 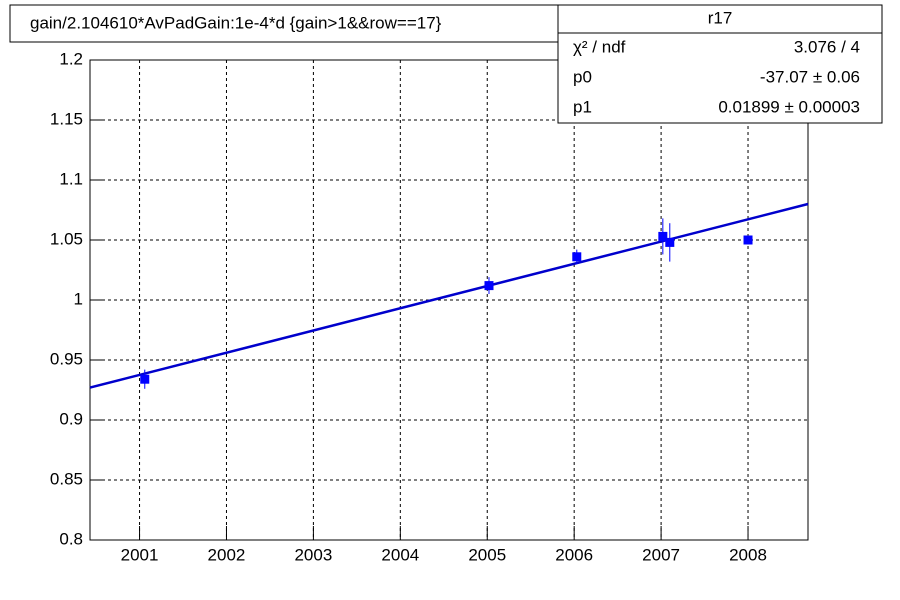 What do you see at coordinates (66, 238) in the screenshot?
I see `y-tick-label: 1.05` at bounding box center [66, 238].